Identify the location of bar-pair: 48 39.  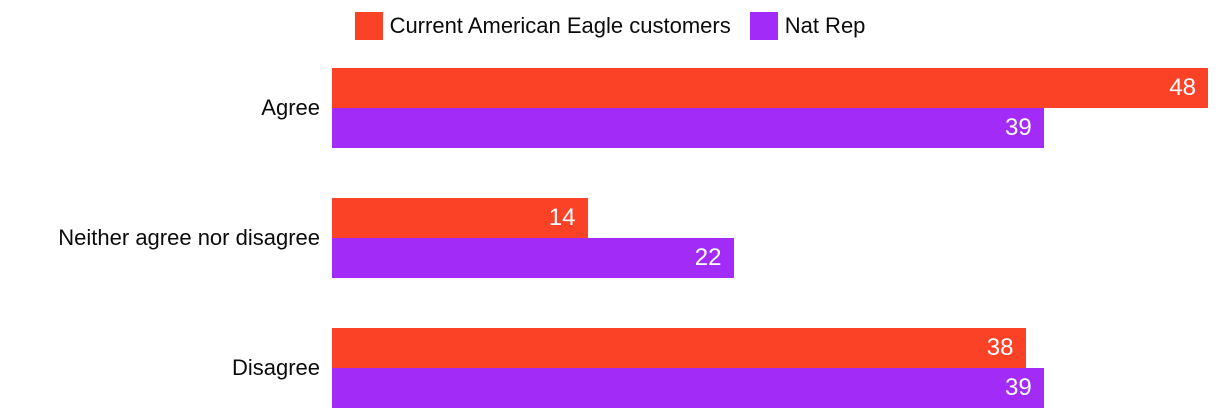
(770, 108).